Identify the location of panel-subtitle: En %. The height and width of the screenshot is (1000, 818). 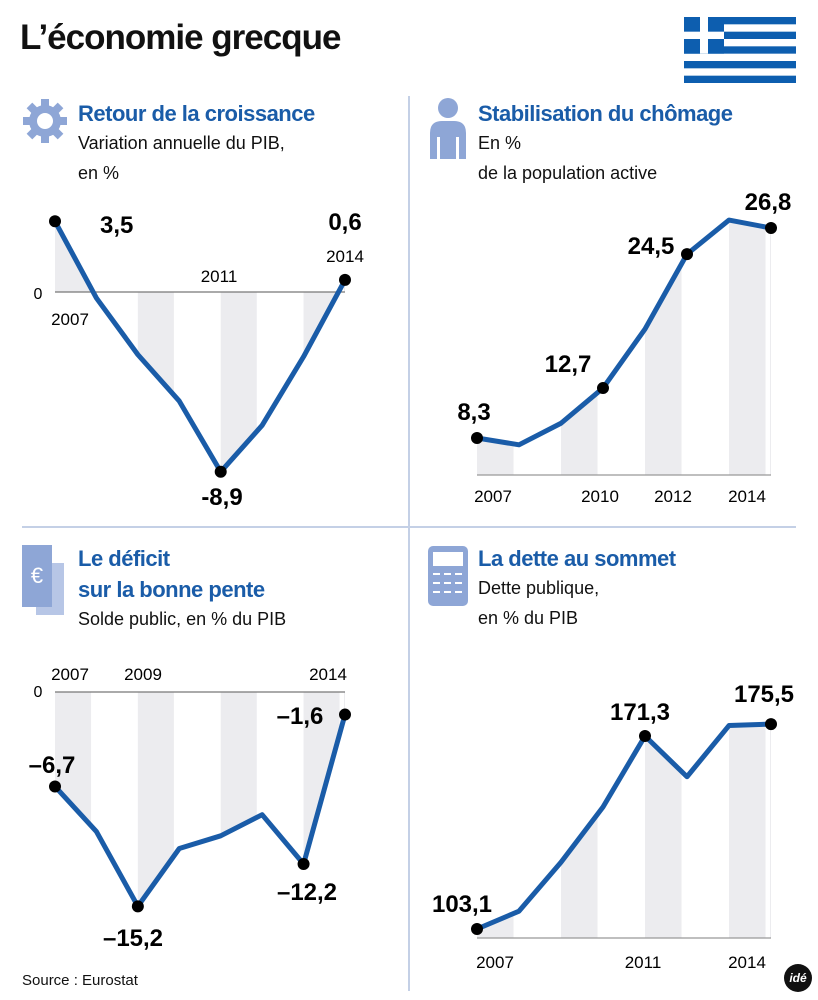
(500, 143).